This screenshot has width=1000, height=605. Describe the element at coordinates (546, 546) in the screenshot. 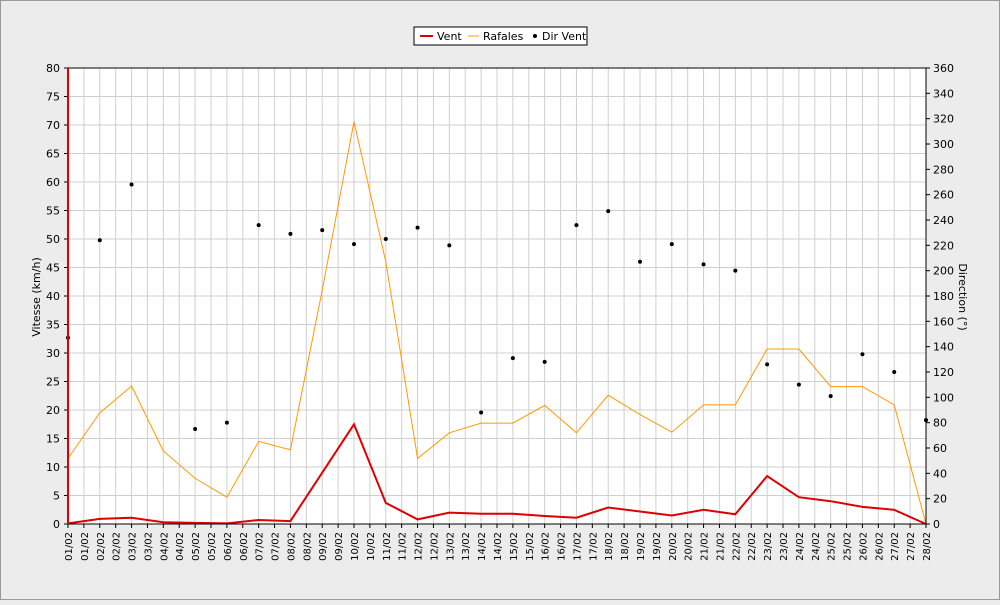

I see `x-tick-label: 16/02` at that location.